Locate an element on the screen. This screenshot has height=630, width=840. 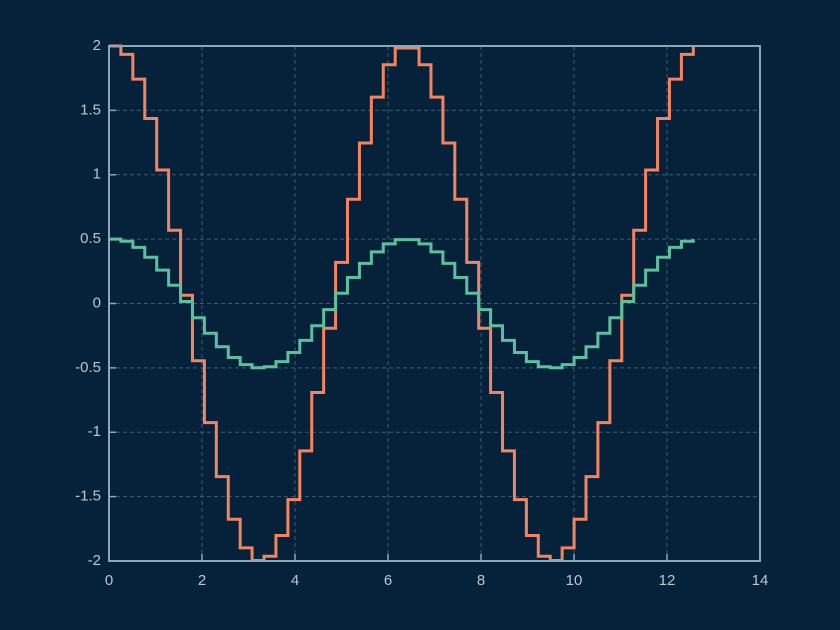
y-tick-label: 0 is located at coordinates (97, 302).